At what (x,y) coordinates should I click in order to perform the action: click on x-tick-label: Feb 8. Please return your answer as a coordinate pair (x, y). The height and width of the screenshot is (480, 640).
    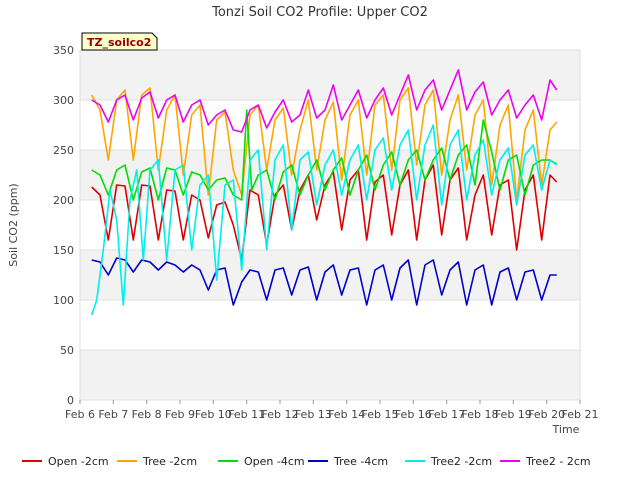
    Looking at the image, I should click on (147, 414).